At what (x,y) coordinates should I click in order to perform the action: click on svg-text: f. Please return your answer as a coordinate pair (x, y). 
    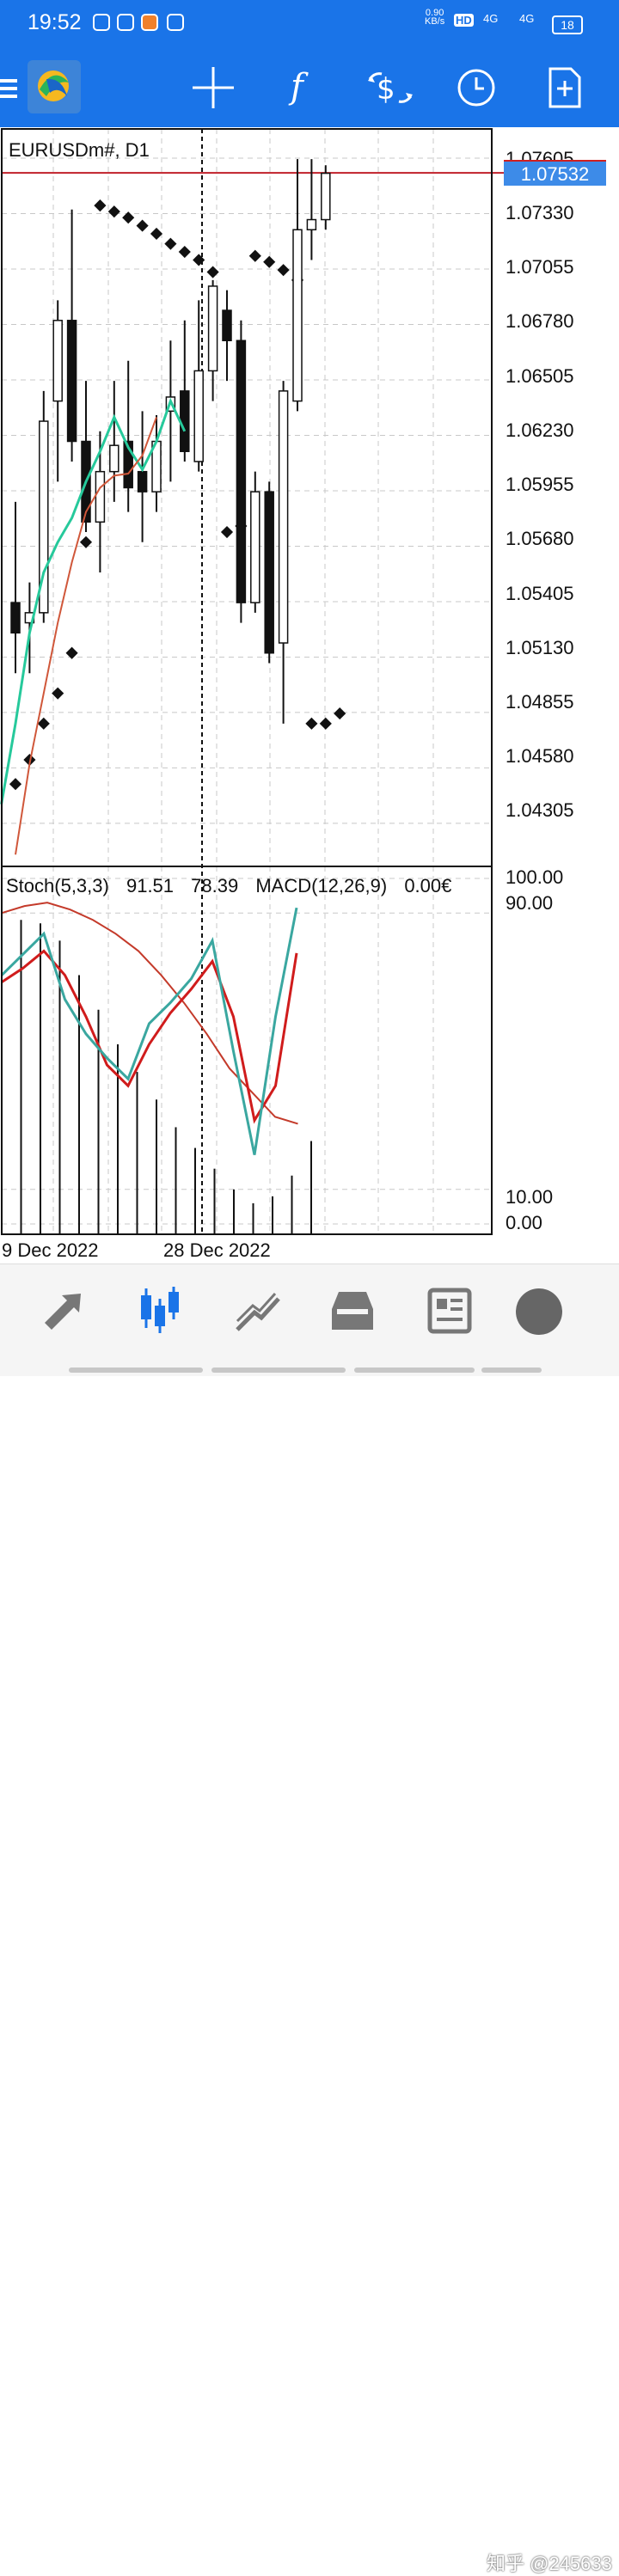
    Looking at the image, I should click on (298, 87).